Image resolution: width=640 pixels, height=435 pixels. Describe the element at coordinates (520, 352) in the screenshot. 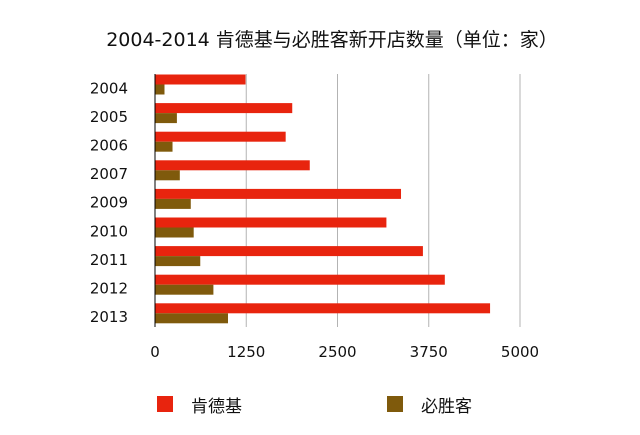

I see `x-tick-label: 5000` at that location.